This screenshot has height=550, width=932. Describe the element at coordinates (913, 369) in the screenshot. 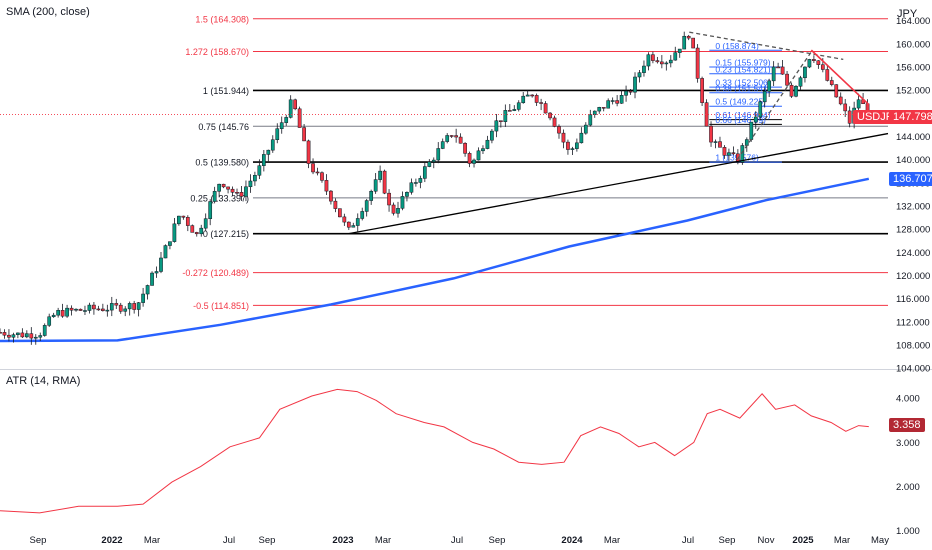

I see `price-tick-label: 104.000` at that location.